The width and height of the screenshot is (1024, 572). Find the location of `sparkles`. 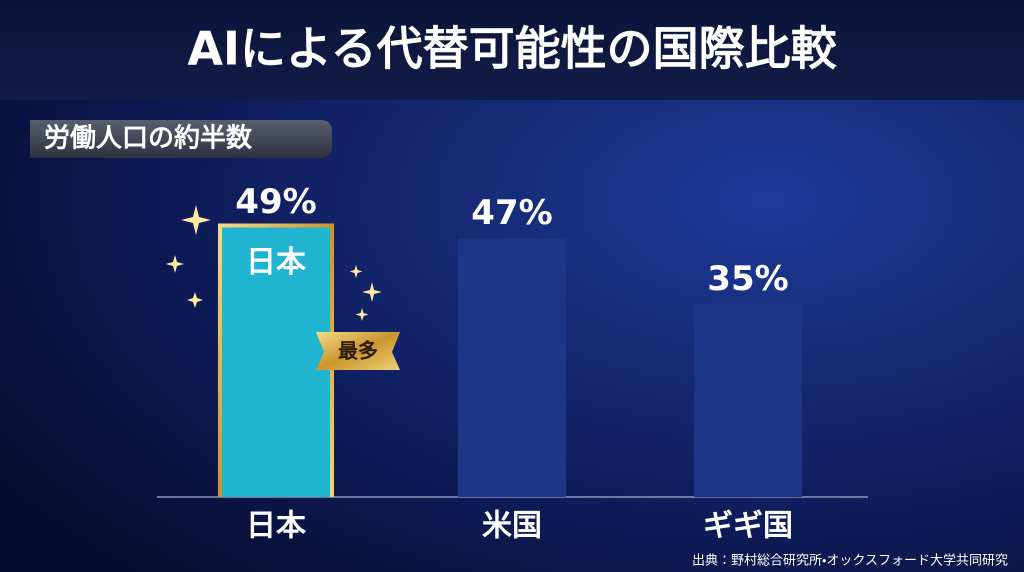

sparkles is located at coordinates (274, 263).